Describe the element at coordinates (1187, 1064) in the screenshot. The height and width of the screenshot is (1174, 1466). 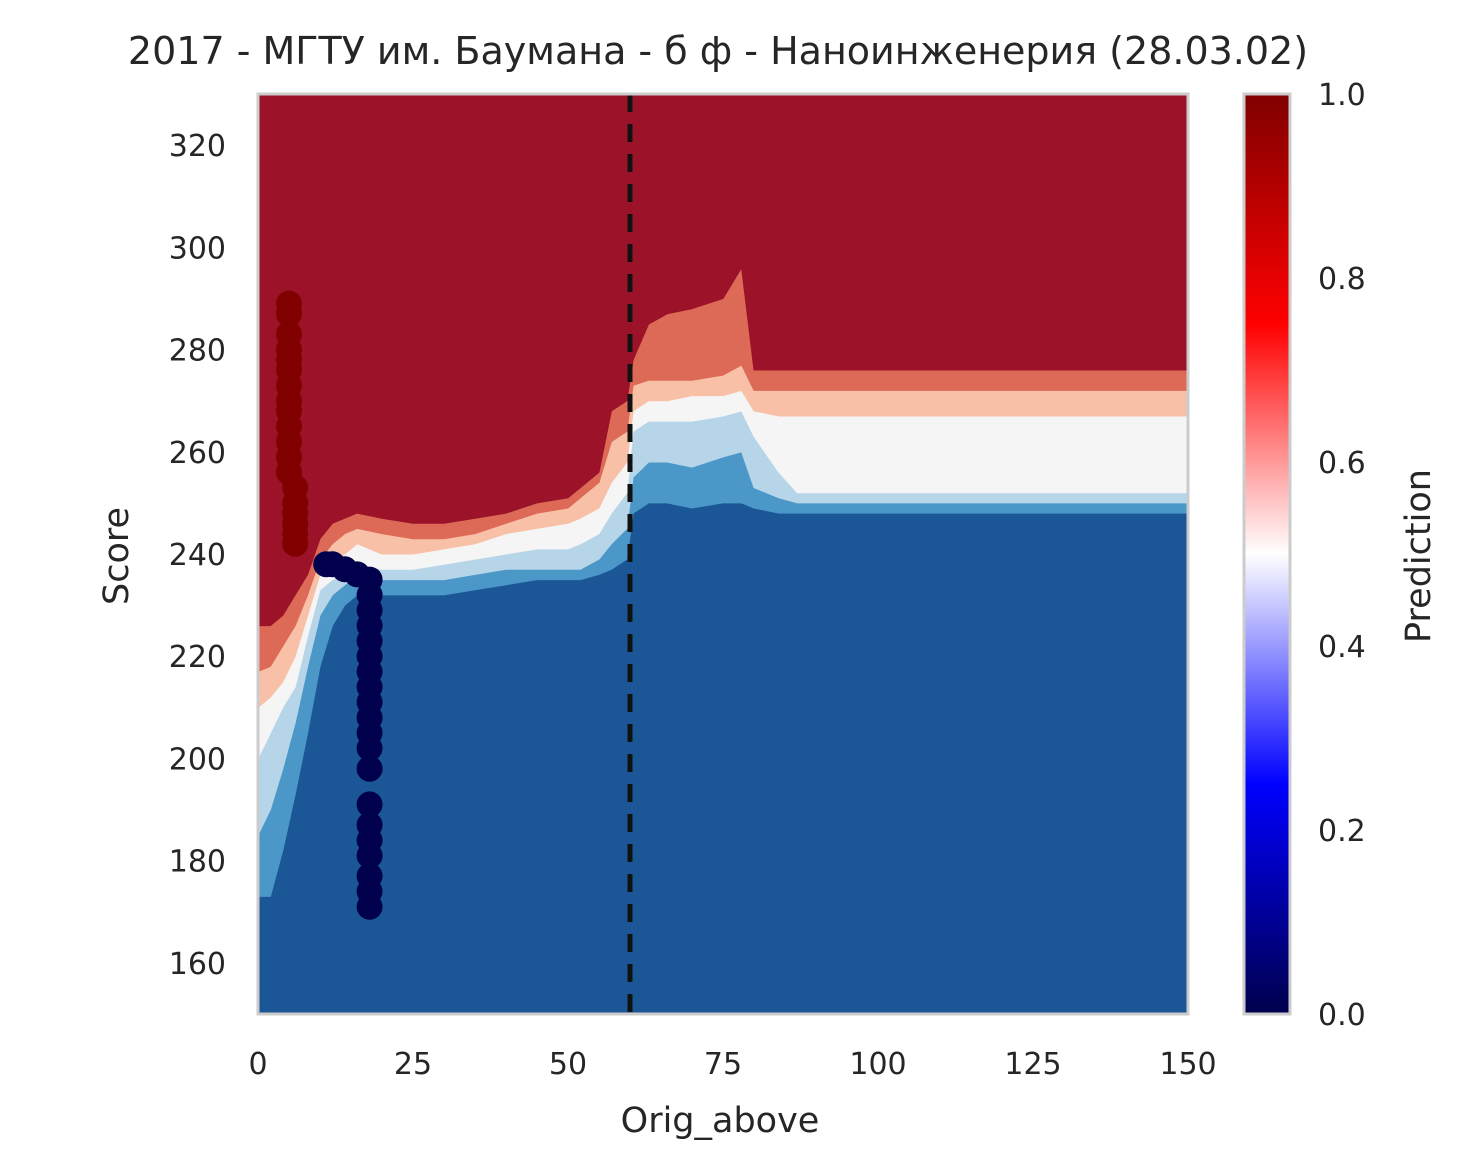
I see `x-tick-label: 150` at that location.